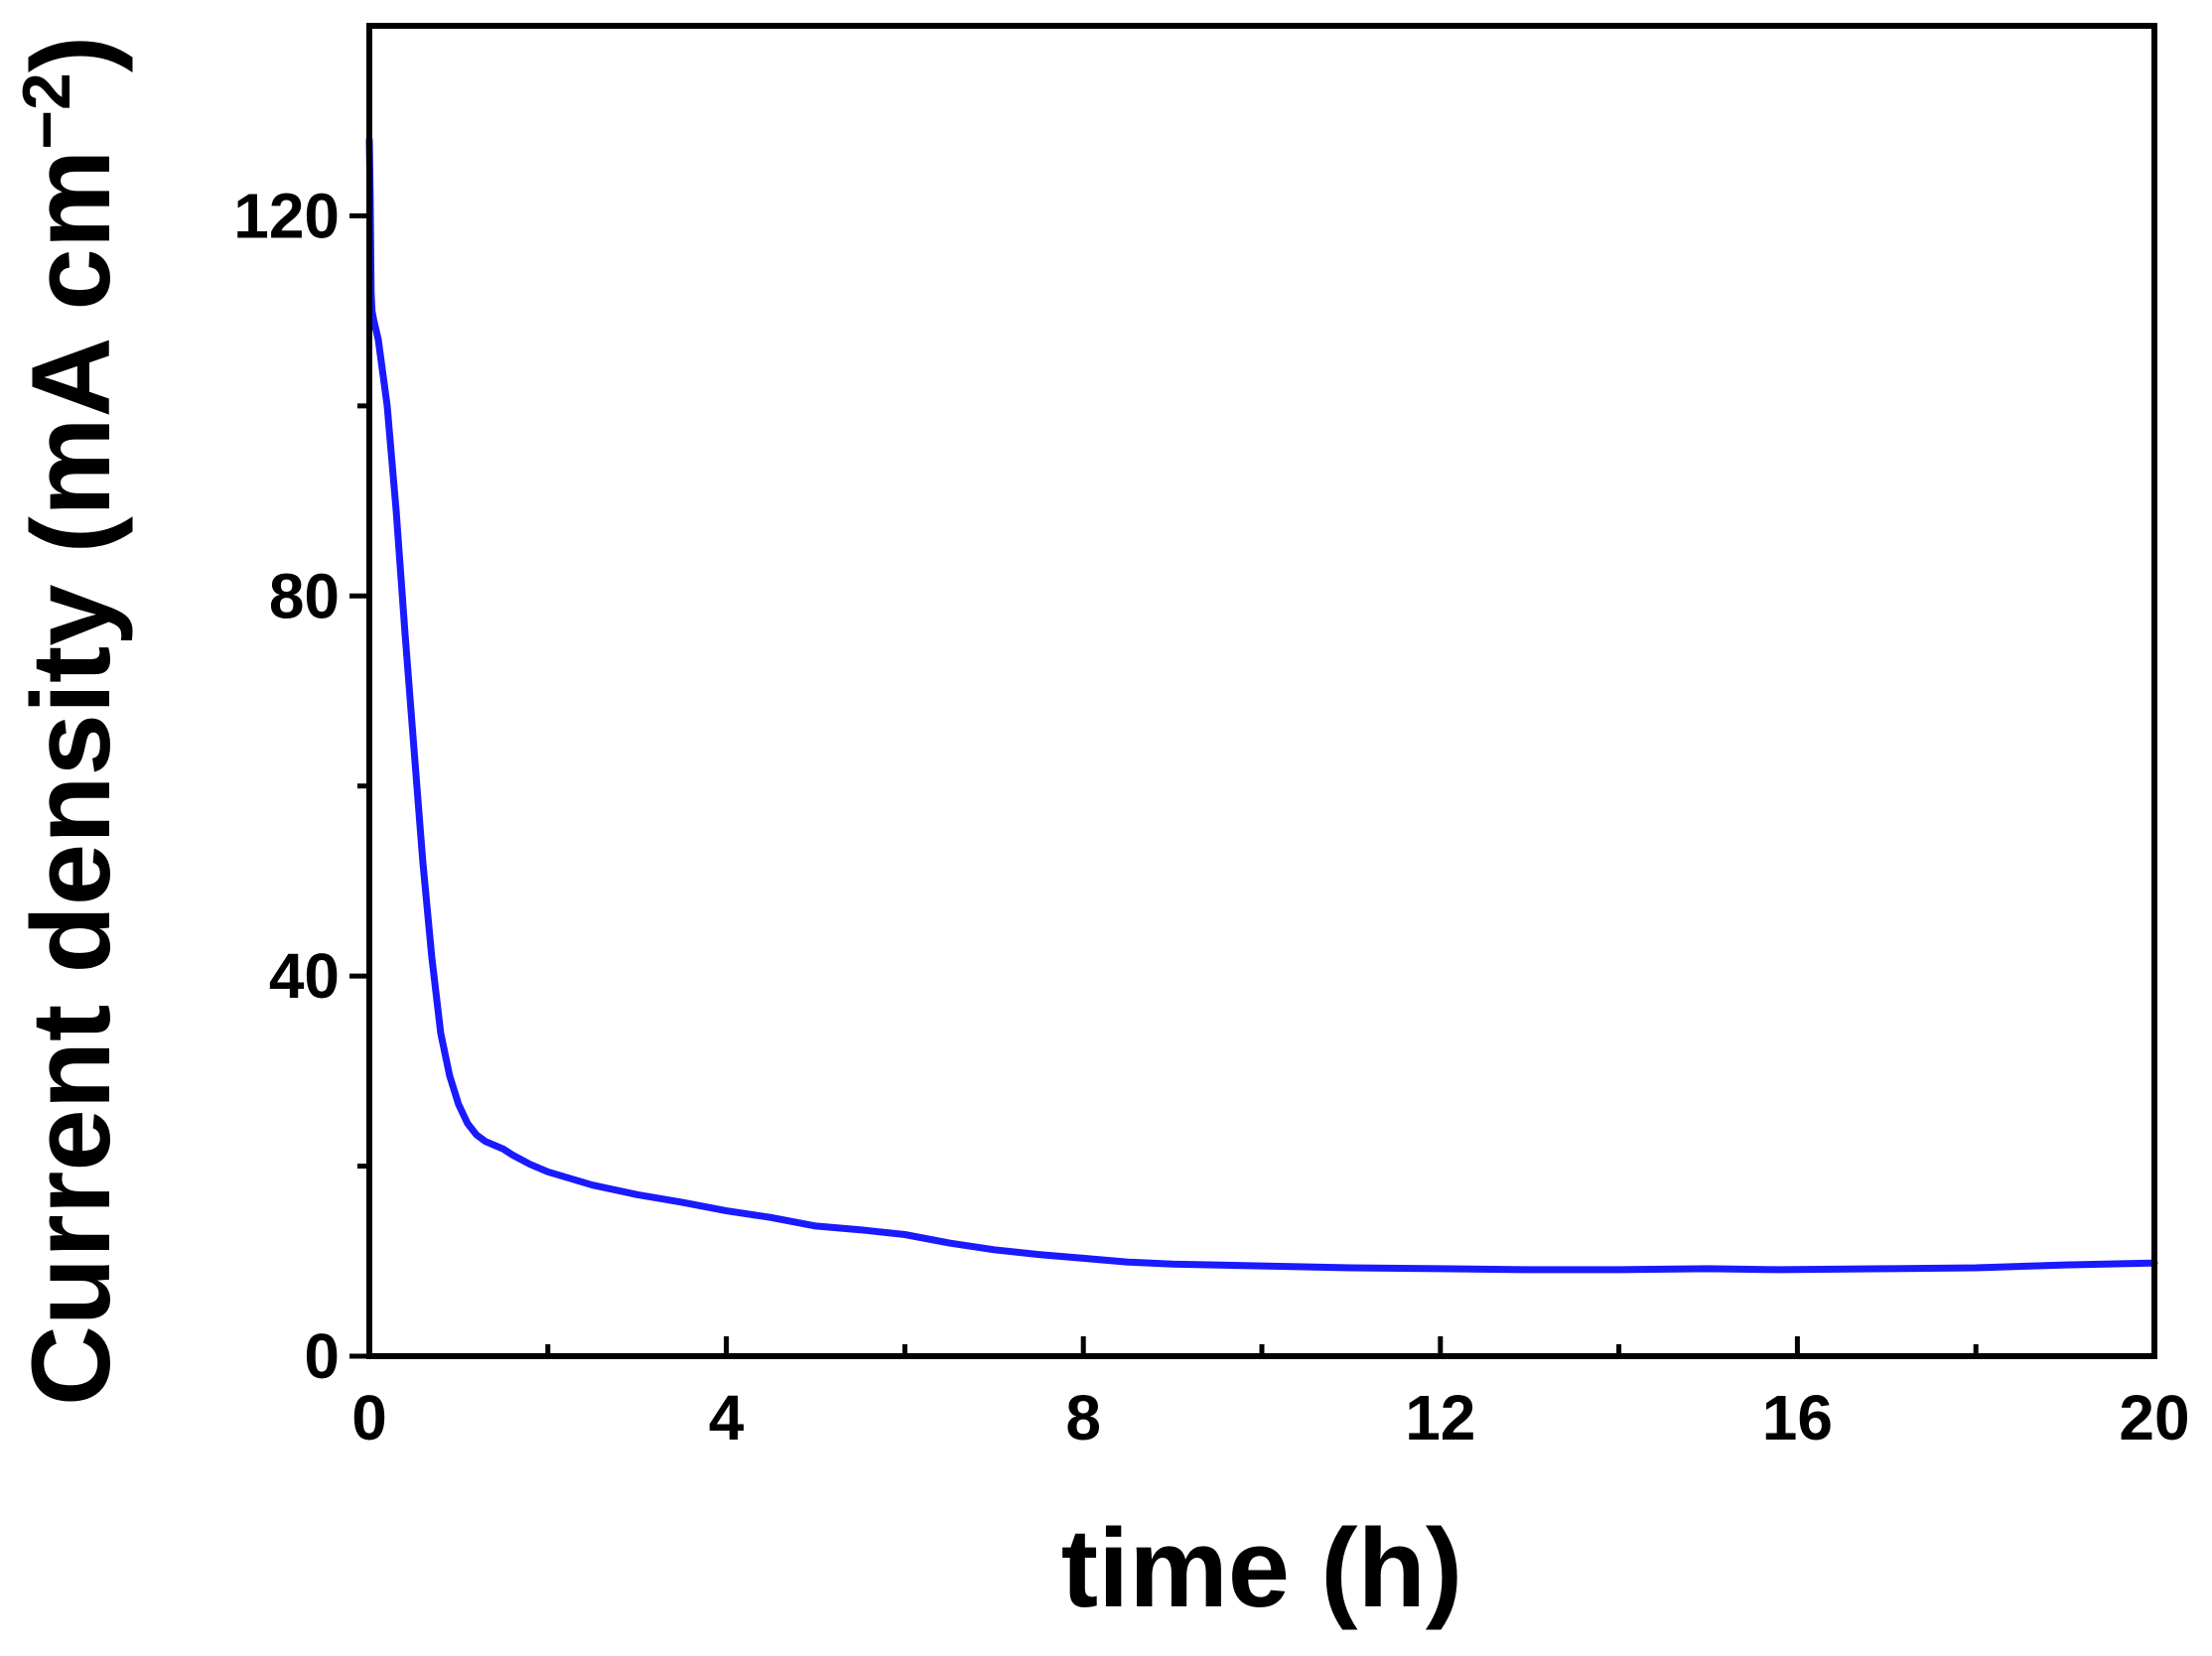 This screenshot has height=1656, width=2212. Describe the element at coordinates (1083, 1417) in the screenshot. I see `x-tick-label: 8` at that location.